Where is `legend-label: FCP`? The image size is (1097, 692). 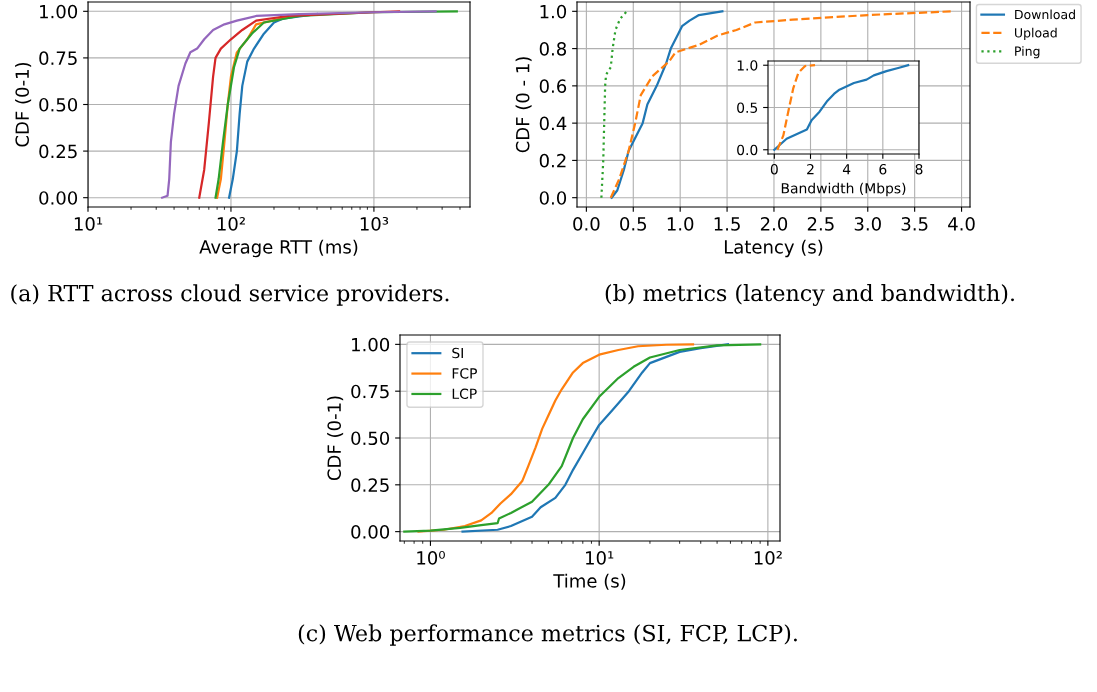 legend-label: FCP is located at coordinates (464, 373).